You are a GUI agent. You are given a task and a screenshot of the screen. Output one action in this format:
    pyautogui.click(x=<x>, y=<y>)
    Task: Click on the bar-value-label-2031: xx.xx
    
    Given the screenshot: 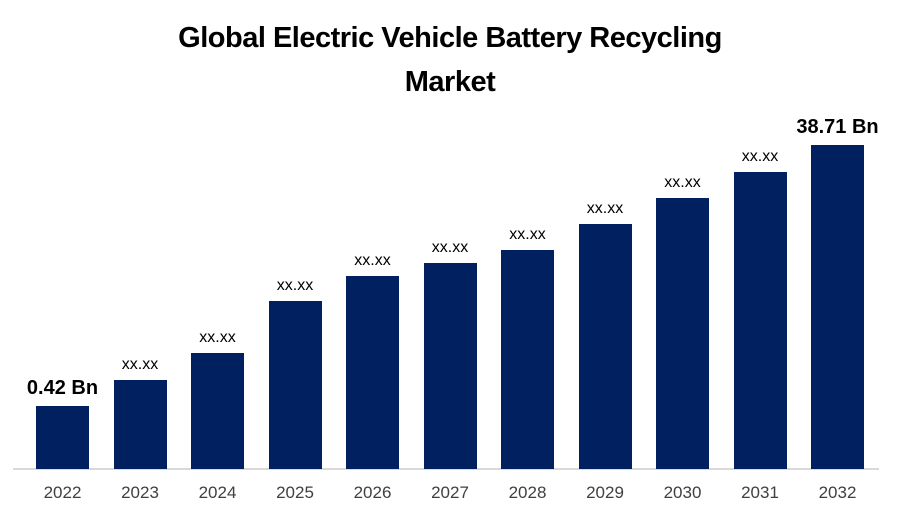 What is the action you would take?
    pyautogui.click(x=760, y=156)
    